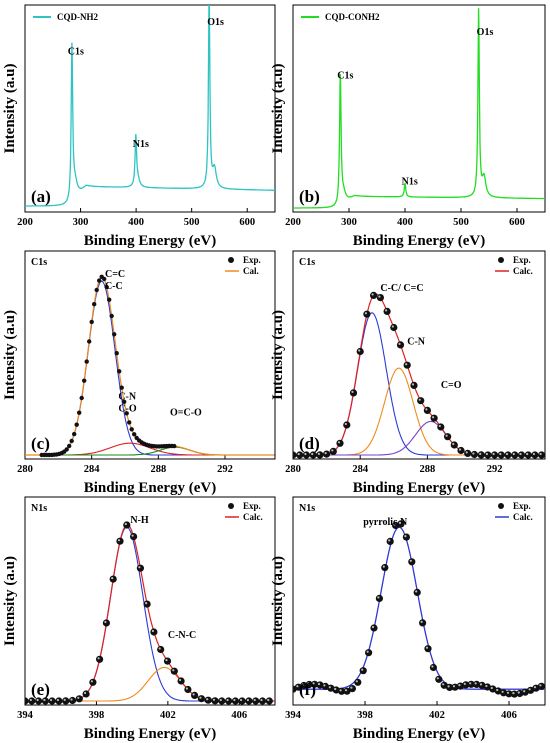 The image size is (550, 743). What do you see at coordinates (77, 17) in the screenshot?
I see `legend-label: CQD-NH2` at bounding box center [77, 17].